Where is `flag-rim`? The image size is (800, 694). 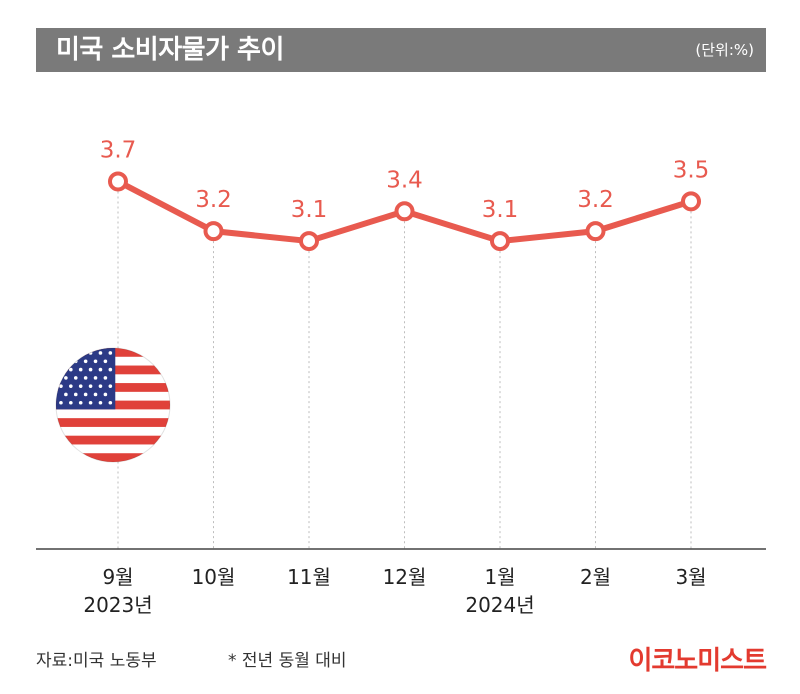 flag-rim is located at coordinates (113, 405).